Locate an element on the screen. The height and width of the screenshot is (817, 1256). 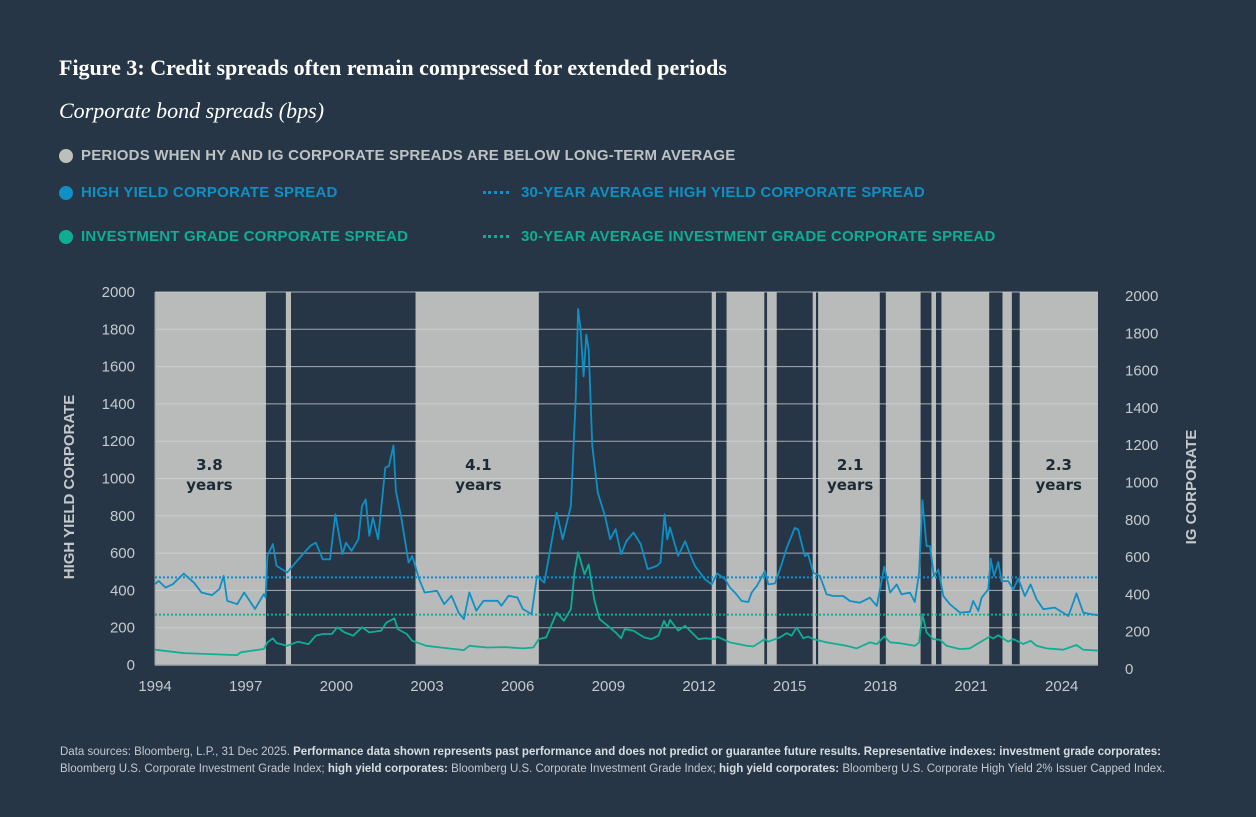
x-tick: 2012 is located at coordinates (698, 686).